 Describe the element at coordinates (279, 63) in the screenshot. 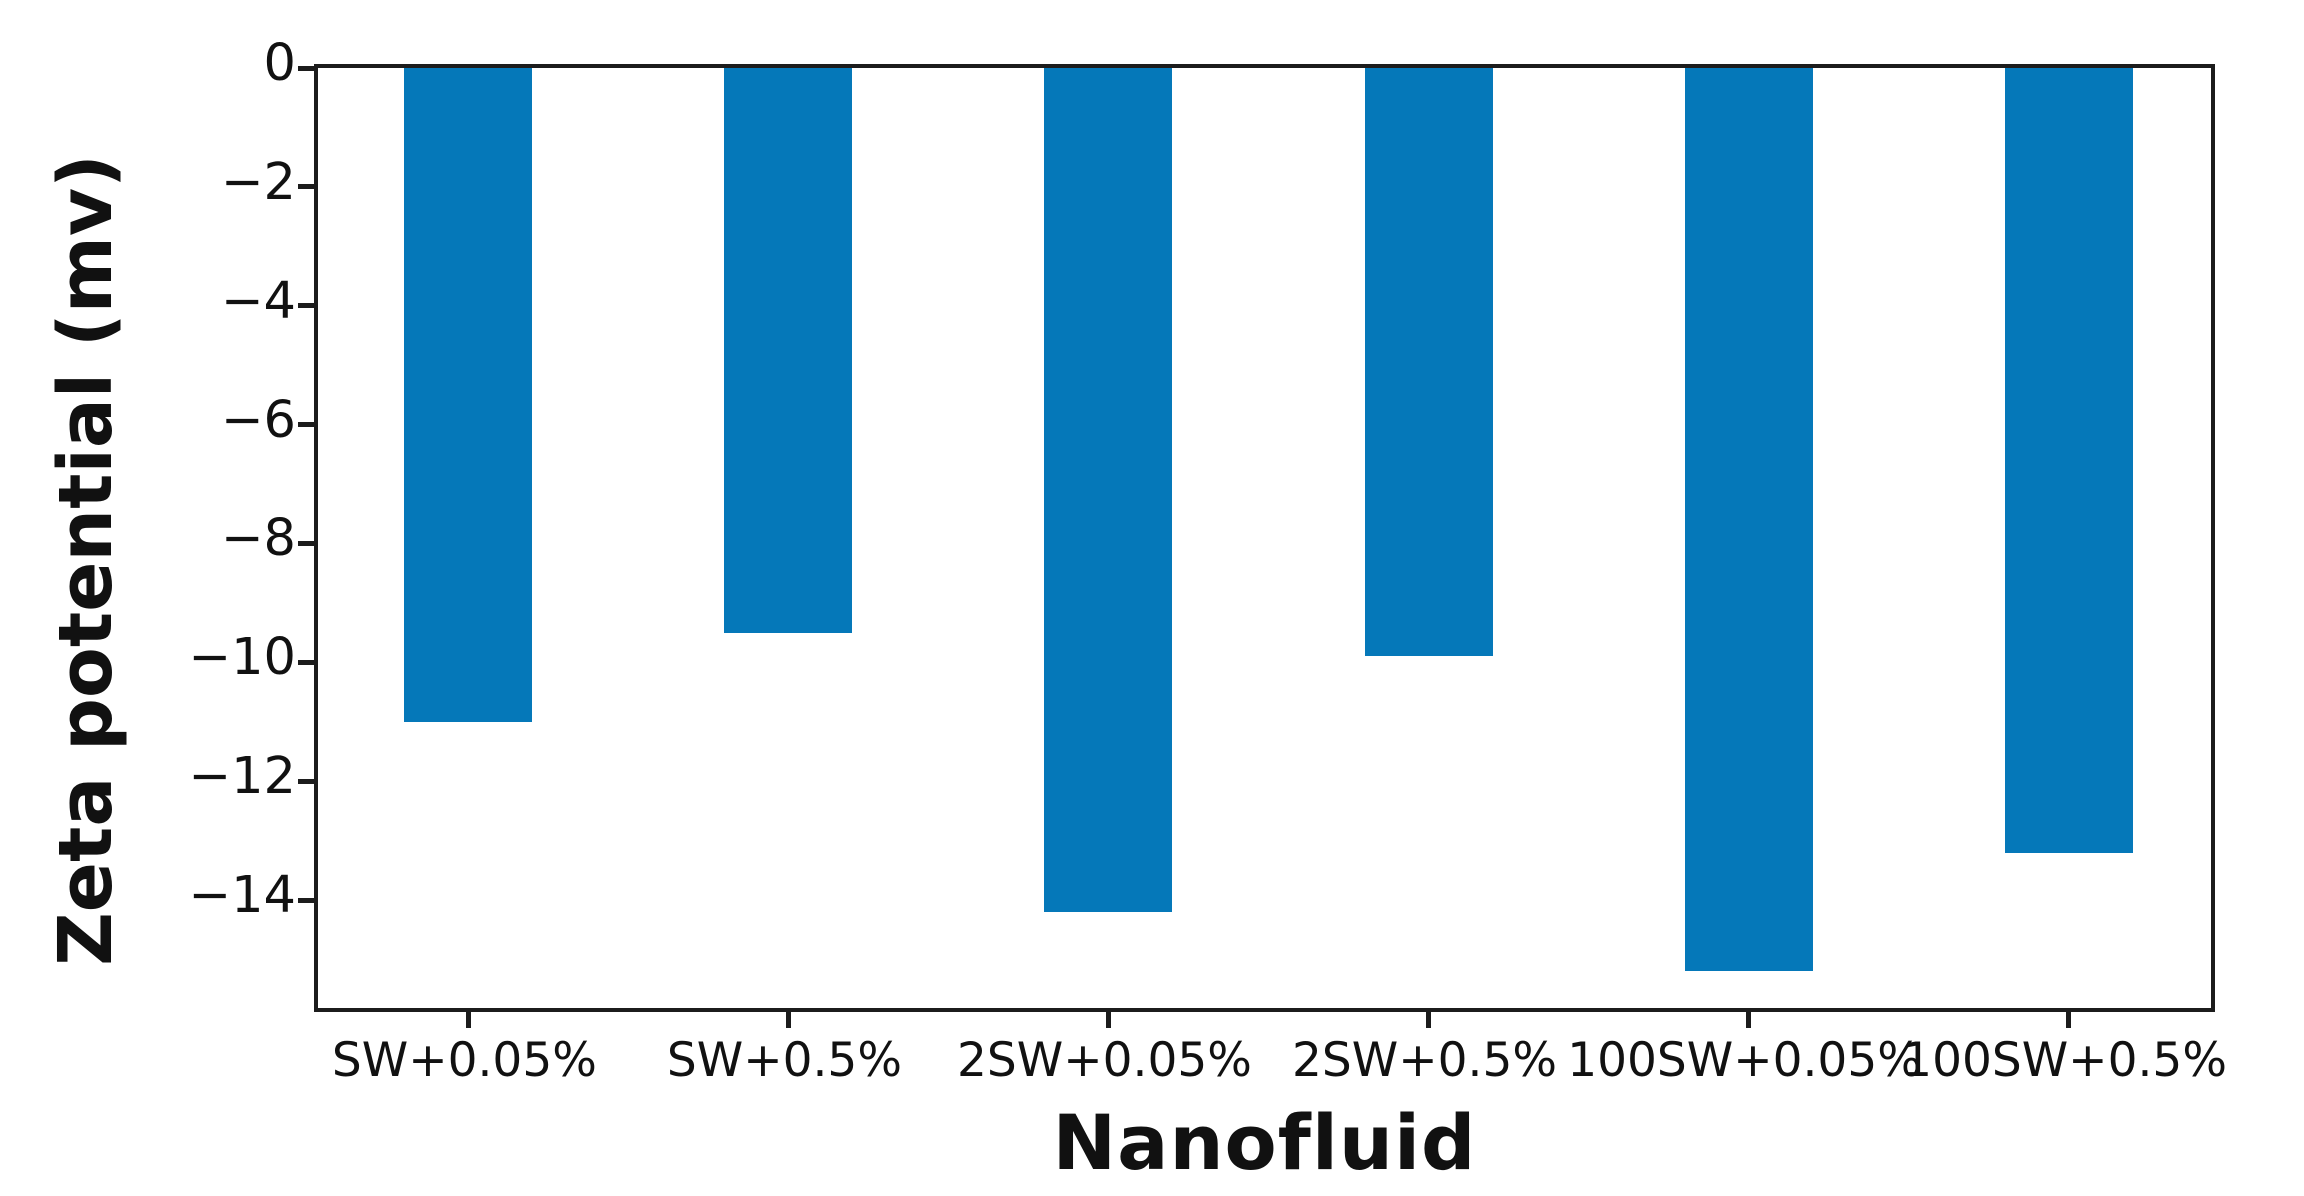

I see `y-tick-label: 0` at that location.